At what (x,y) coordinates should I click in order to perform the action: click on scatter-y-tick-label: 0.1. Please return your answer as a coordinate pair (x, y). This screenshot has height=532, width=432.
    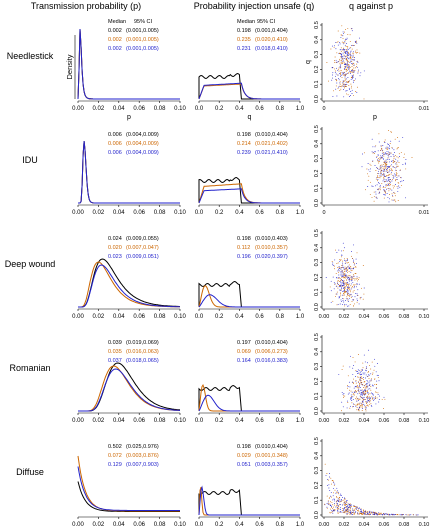
    Looking at the image, I should click on (317, 188).